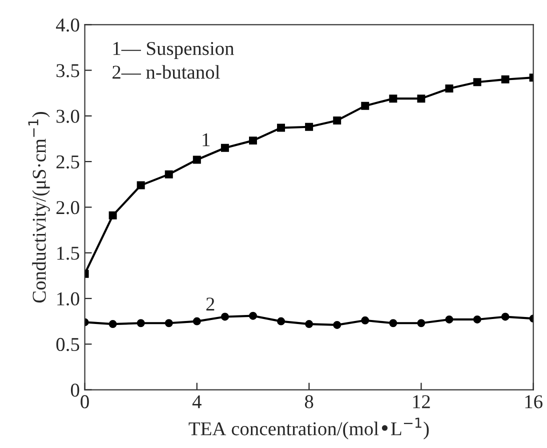 The image size is (547, 448). What do you see at coordinates (68, 253) in the screenshot?
I see `y-tick-label: 1.5` at bounding box center [68, 253].